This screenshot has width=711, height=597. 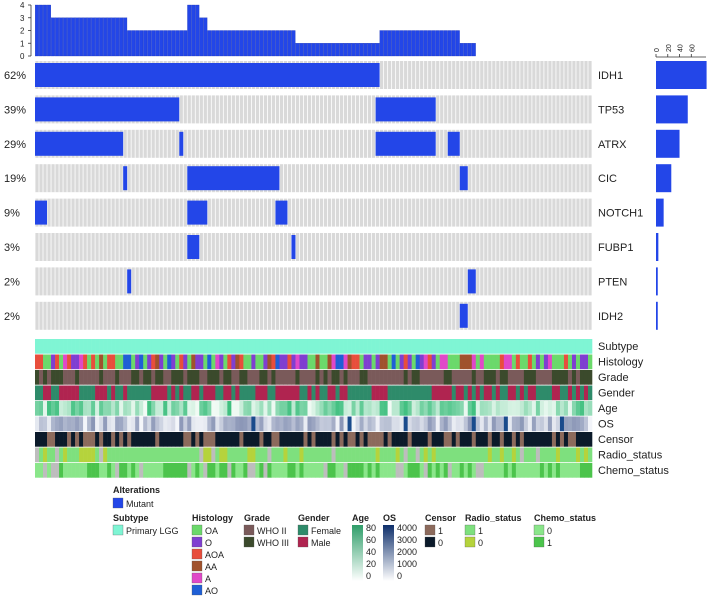 I want to click on mutation-bar, so click(x=181, y=143).